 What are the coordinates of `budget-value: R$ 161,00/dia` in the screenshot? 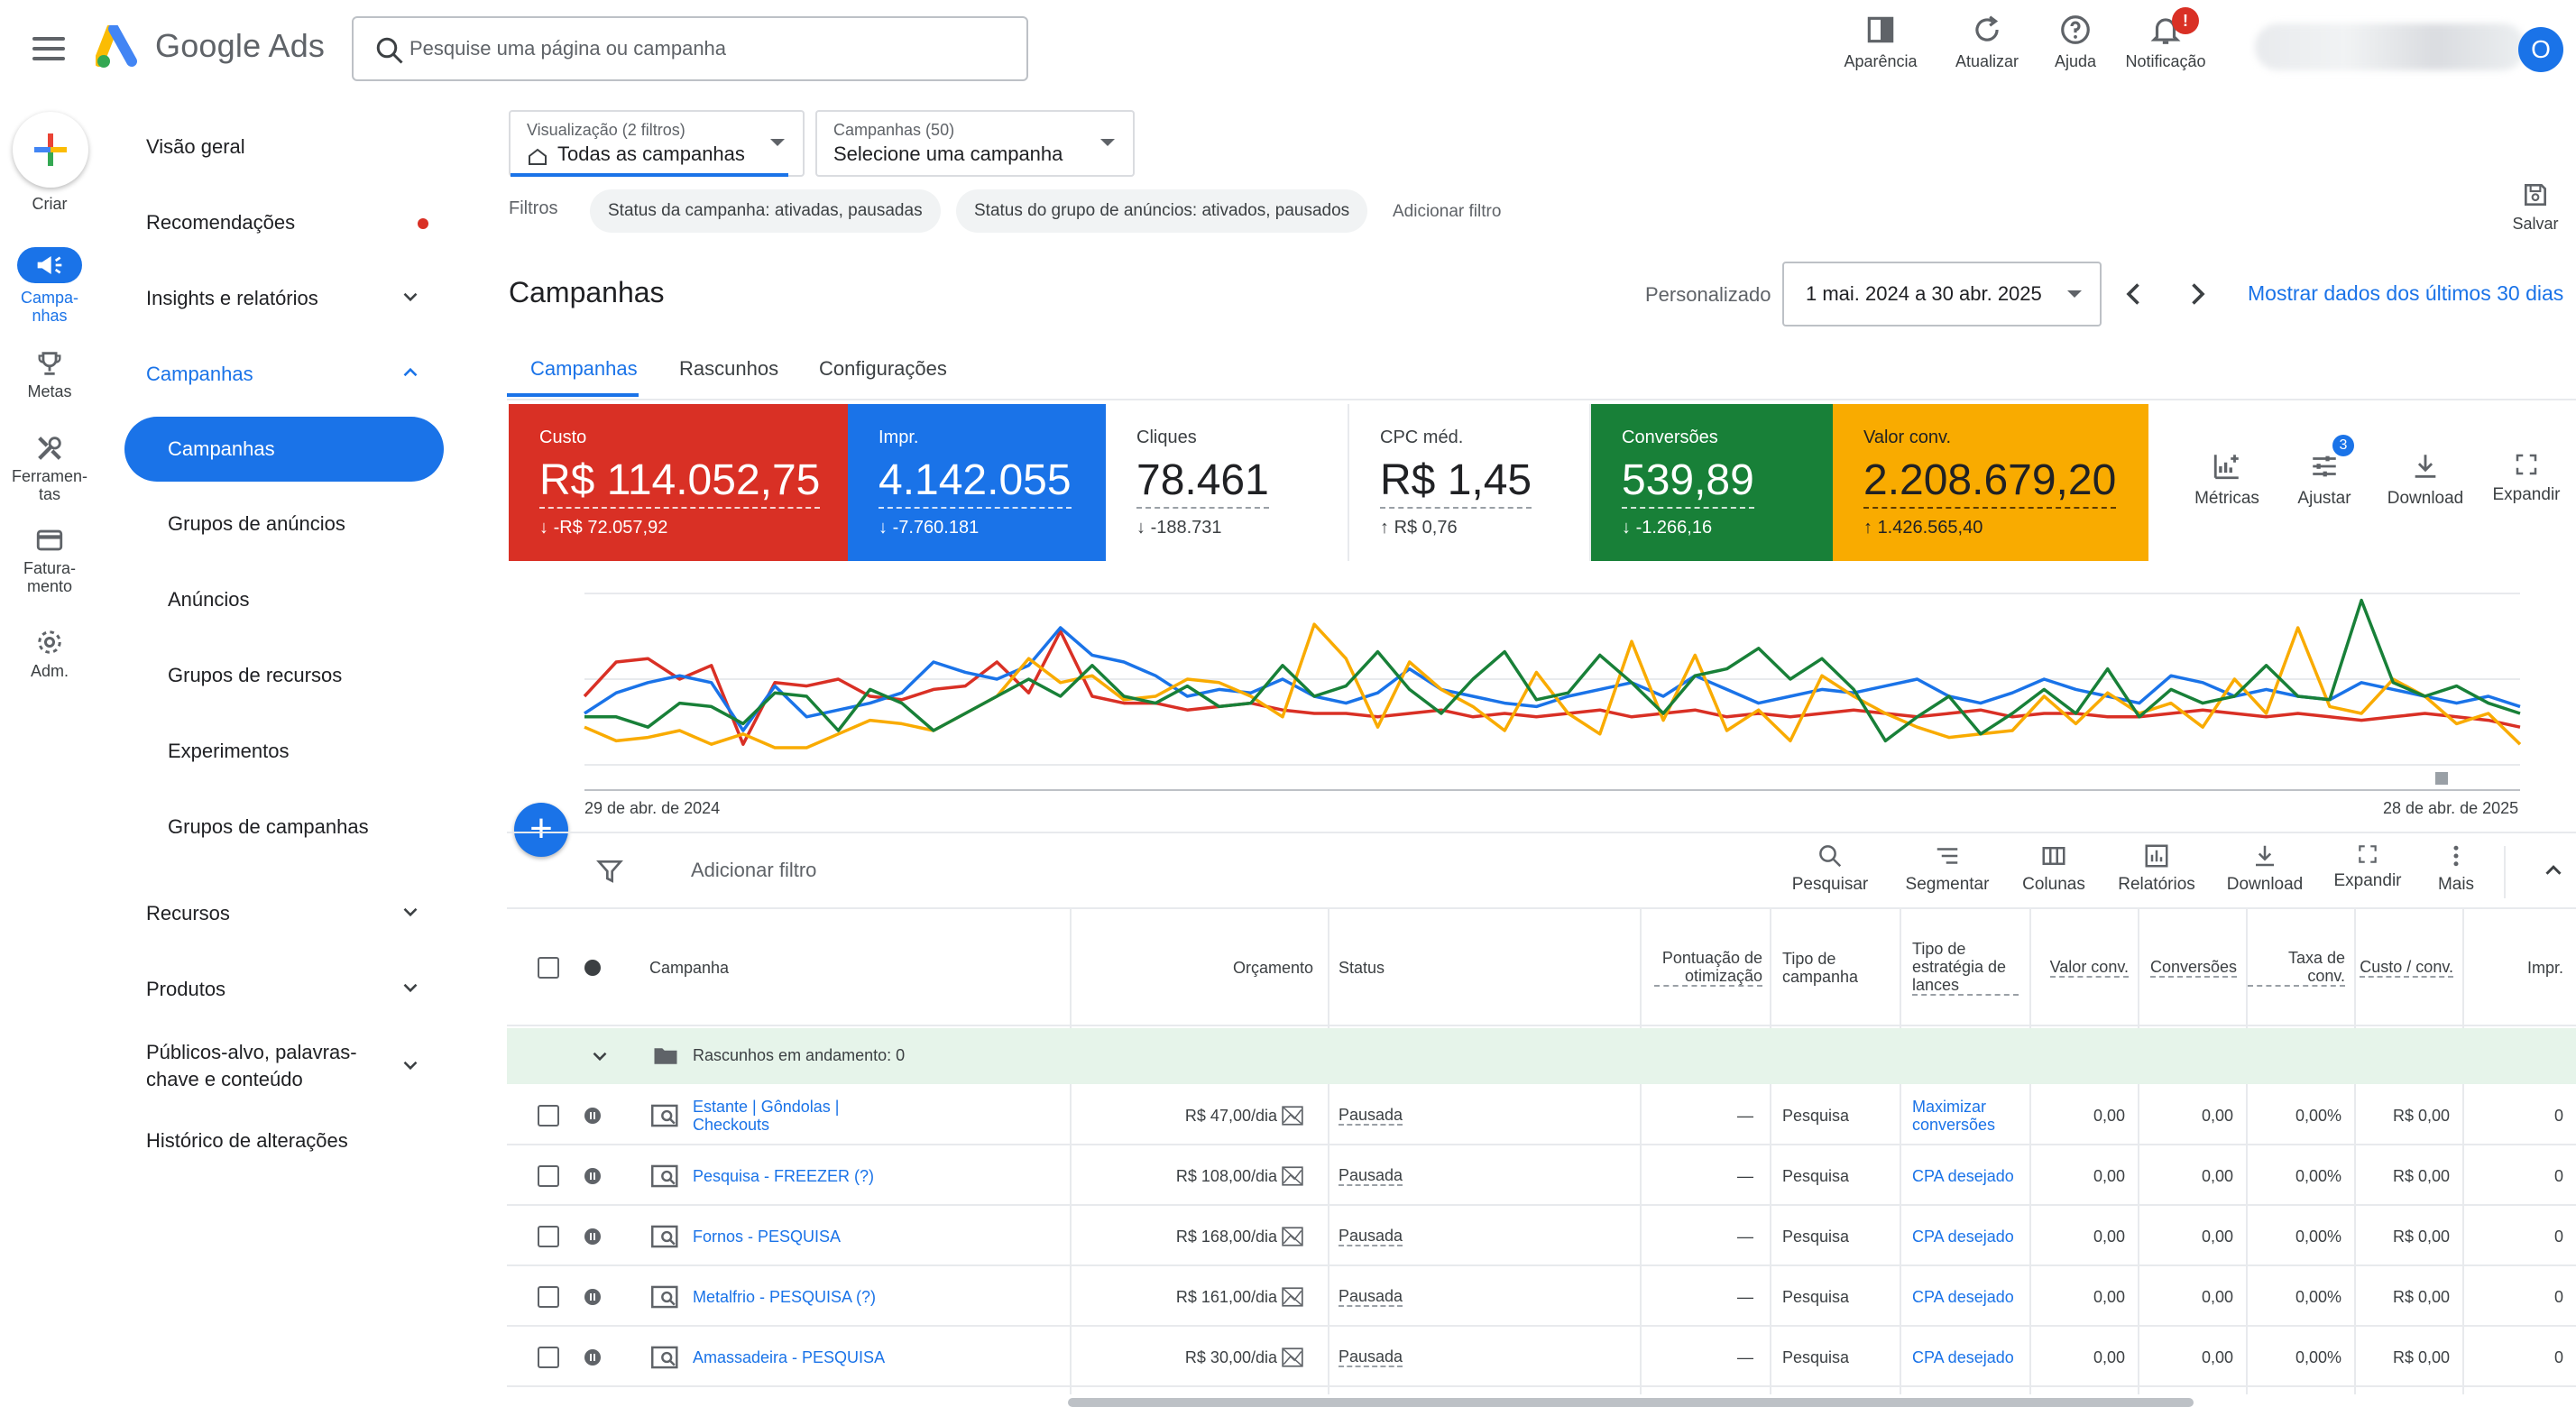 It's located at (1226, 1297).